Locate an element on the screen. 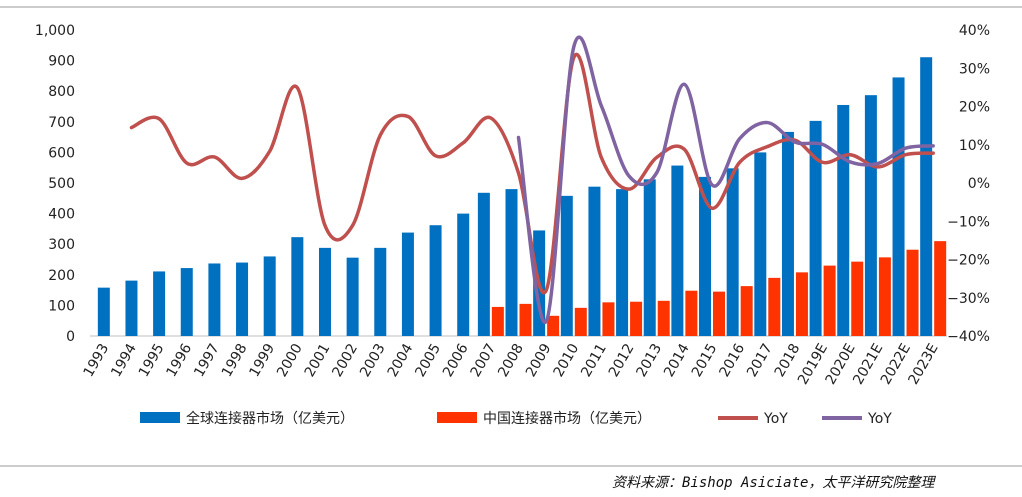  legend-swatch-china is located at coordinates (457, 417).